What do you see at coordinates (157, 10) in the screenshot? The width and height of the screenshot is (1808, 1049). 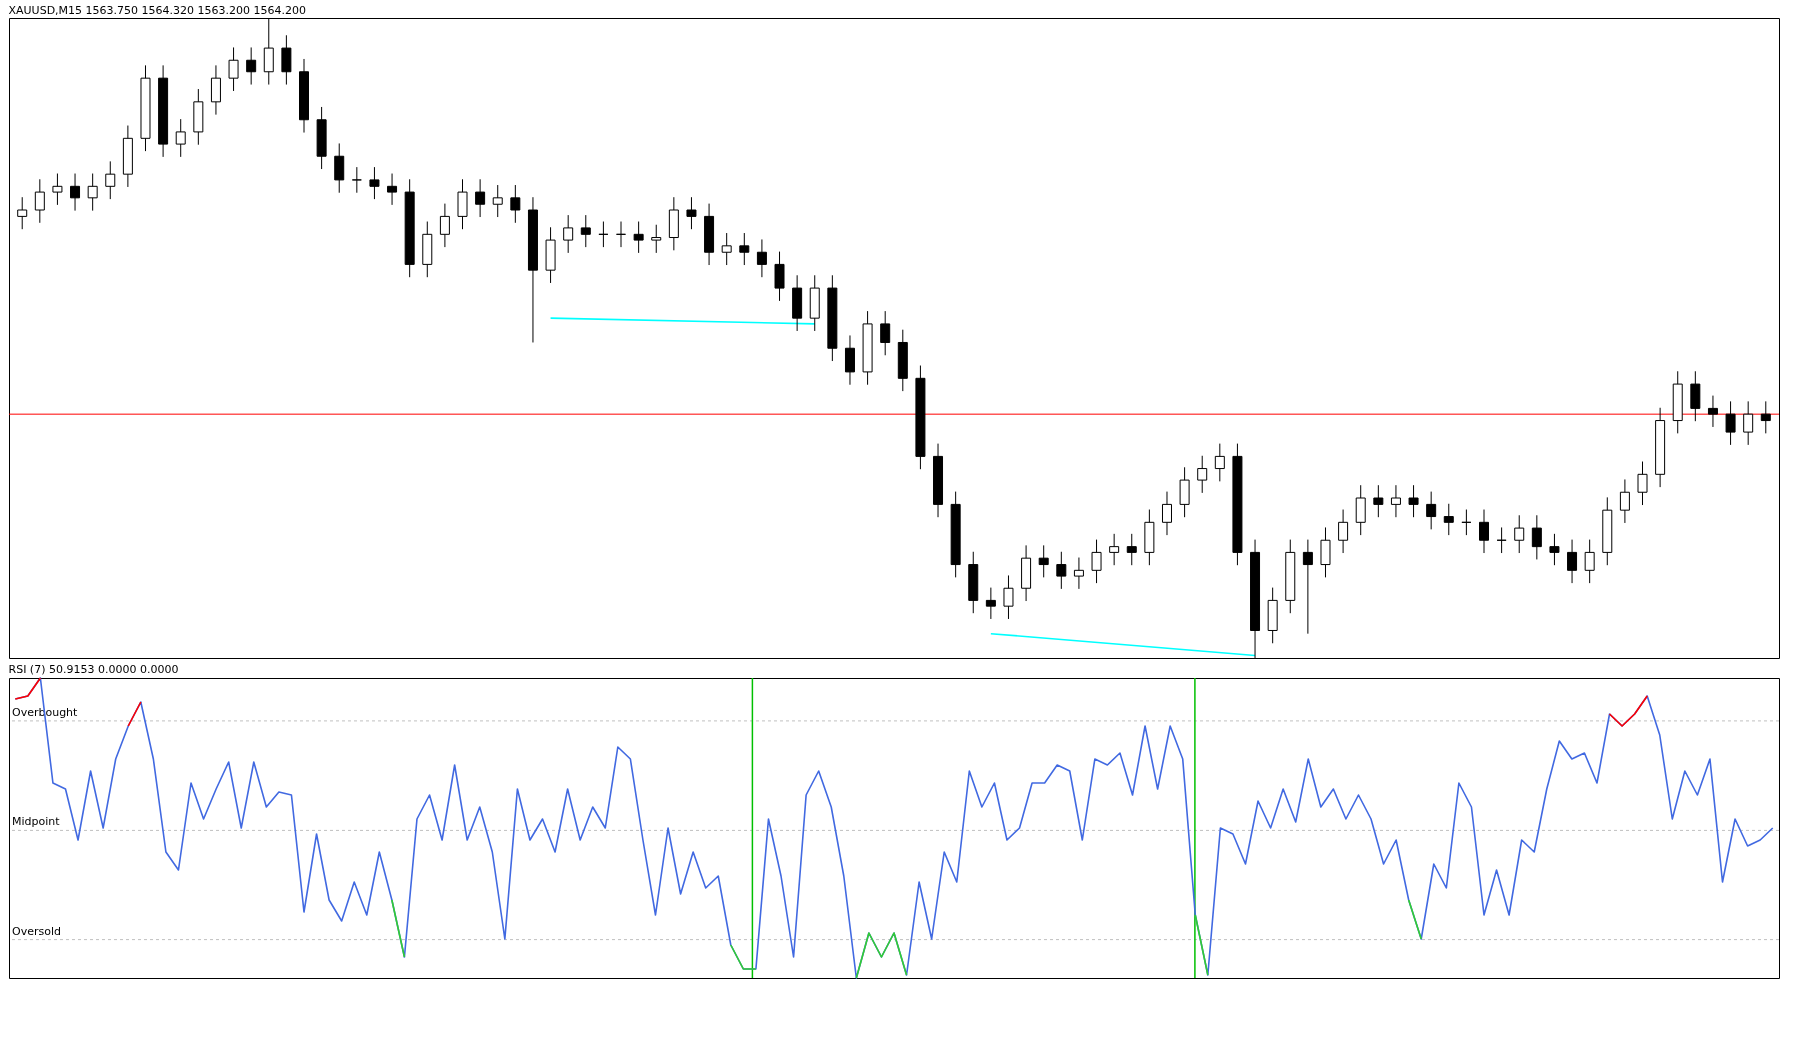 I see `chart-title: XAUUSD,M15 1563.750 1564.320 1563.200 1564.200` at bounding box center [157, 10].